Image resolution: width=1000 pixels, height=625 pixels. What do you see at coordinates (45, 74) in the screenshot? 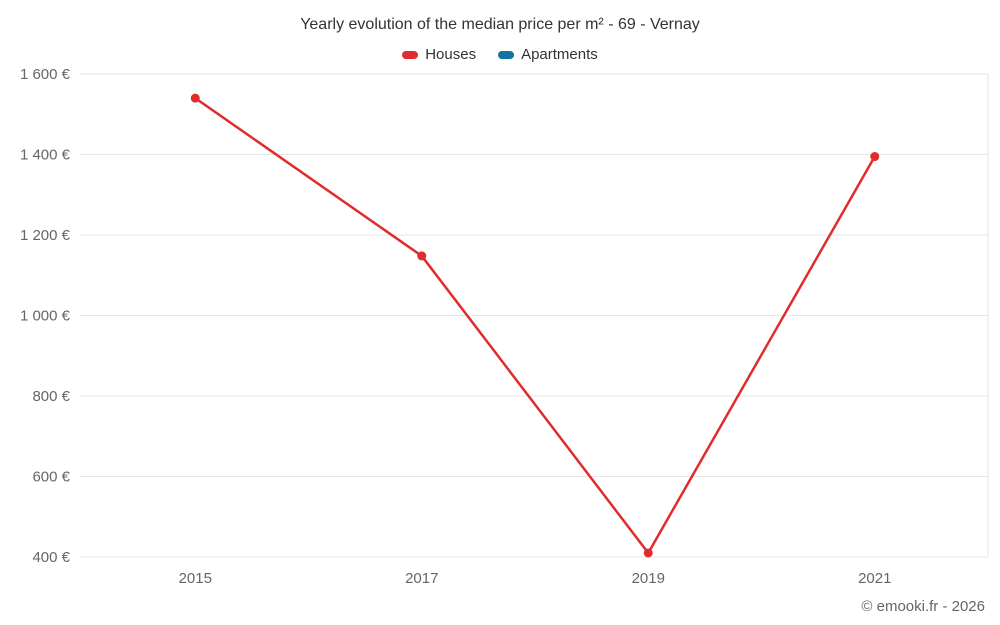
I see `y-axis-label: 1 600 €` at bounding box center [45, 74].